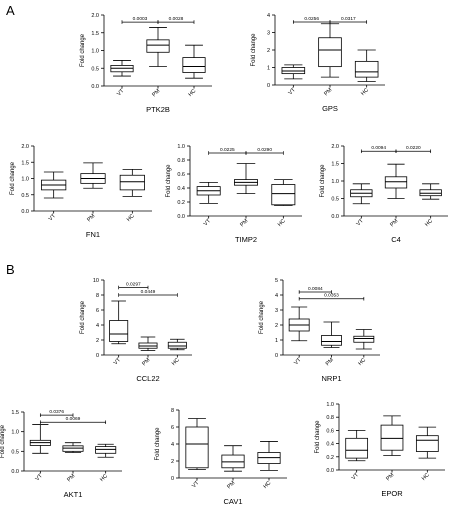 The image size is (474, 513). What do you see at coordinates (246, 239) in the screenshot?
I see `gene-title: TIMP2` at bounding box center [246, 239].